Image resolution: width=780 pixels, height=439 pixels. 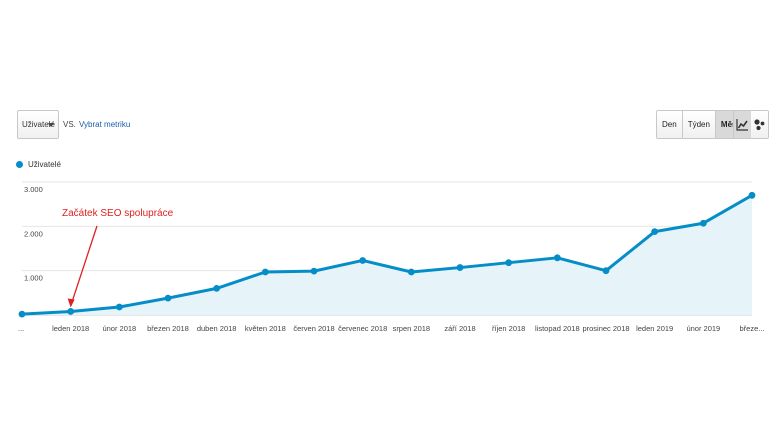 I want to click on granularity-day-button: Den, so click(x=670, y=124).